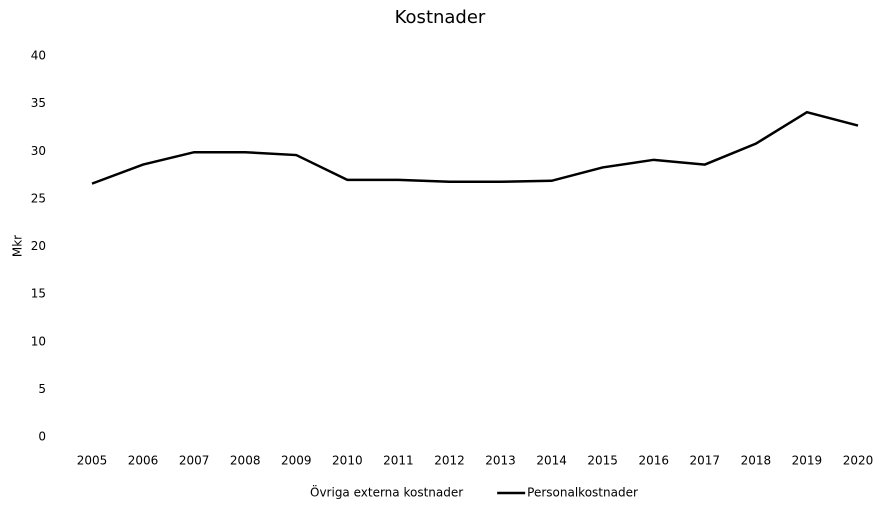 The width and height of the screenshot is (877, 508). Describe the element at coordinates (653, 461) in the screenshot. I see `x-tick-label: 2016` at that location.